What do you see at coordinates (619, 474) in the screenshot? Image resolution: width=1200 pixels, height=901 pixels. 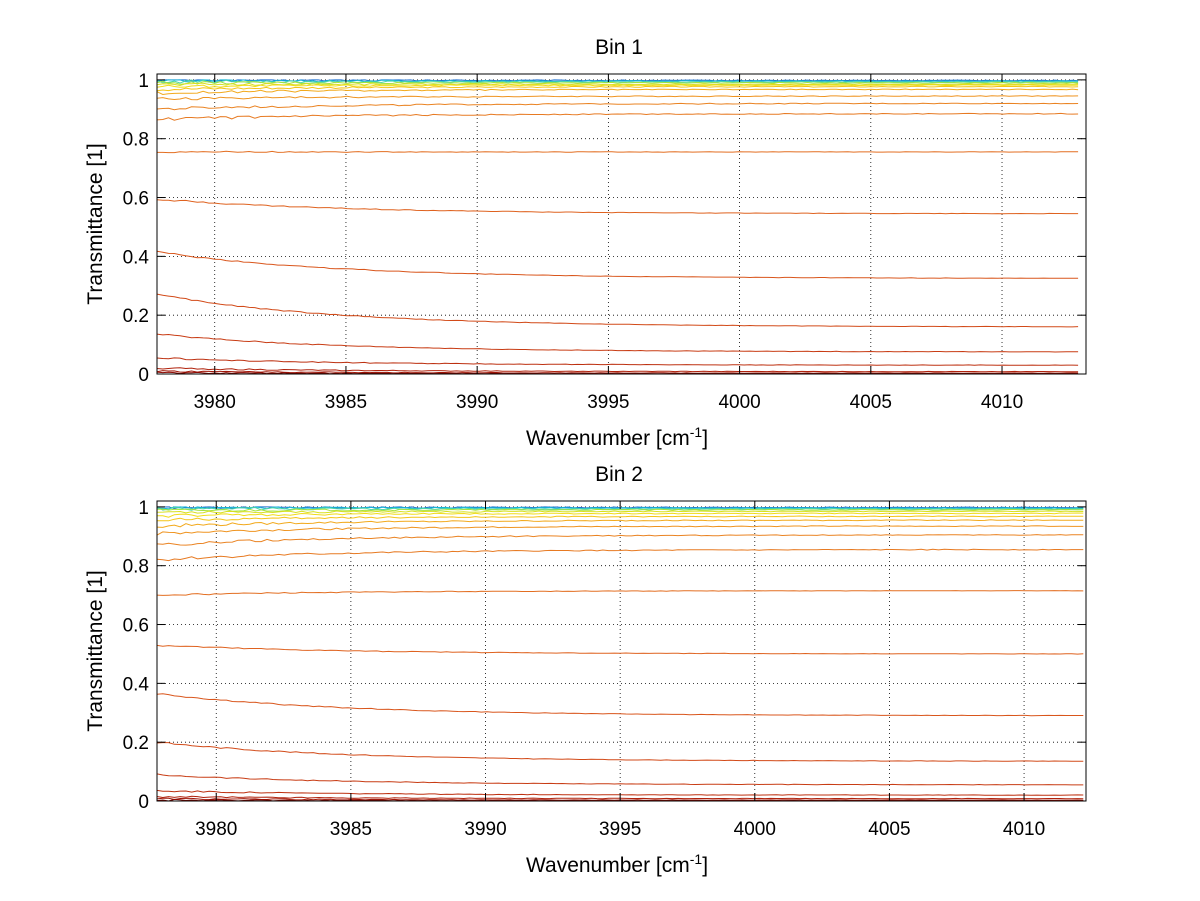 I see `chart-title: Bin 2` at bounding box center [619, 474].